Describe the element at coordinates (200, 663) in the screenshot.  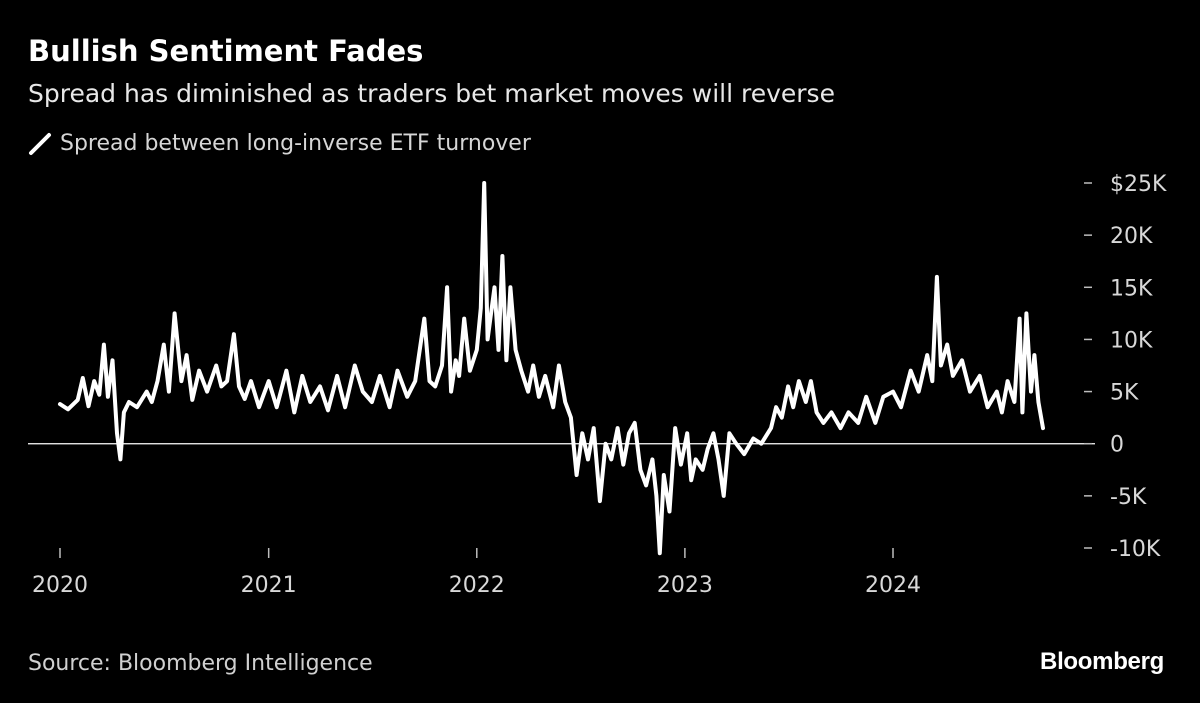
I see `source-note: Source: Bloomberg Intelligence` at that location.